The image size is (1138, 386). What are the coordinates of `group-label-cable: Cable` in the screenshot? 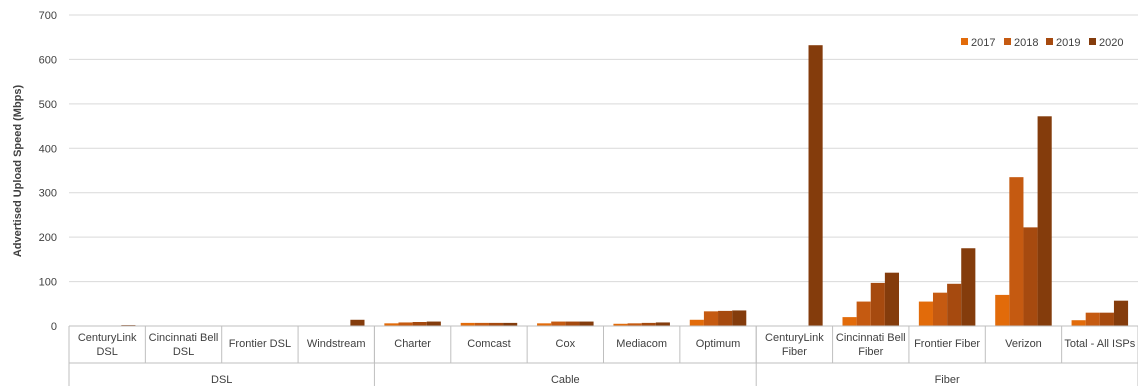 It's located at (565, 380).